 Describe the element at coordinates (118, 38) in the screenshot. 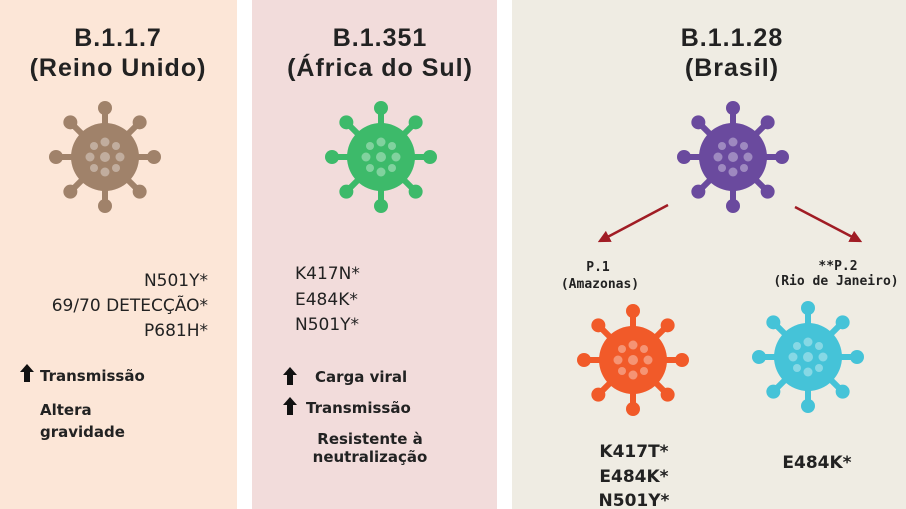

I see `title: B.1.1.7` at that location.